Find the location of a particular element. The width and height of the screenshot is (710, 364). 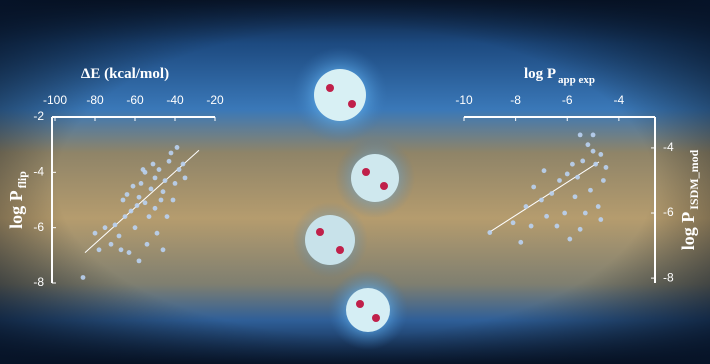

x-label-subscript: app exp is located at coordinates (576, 80).